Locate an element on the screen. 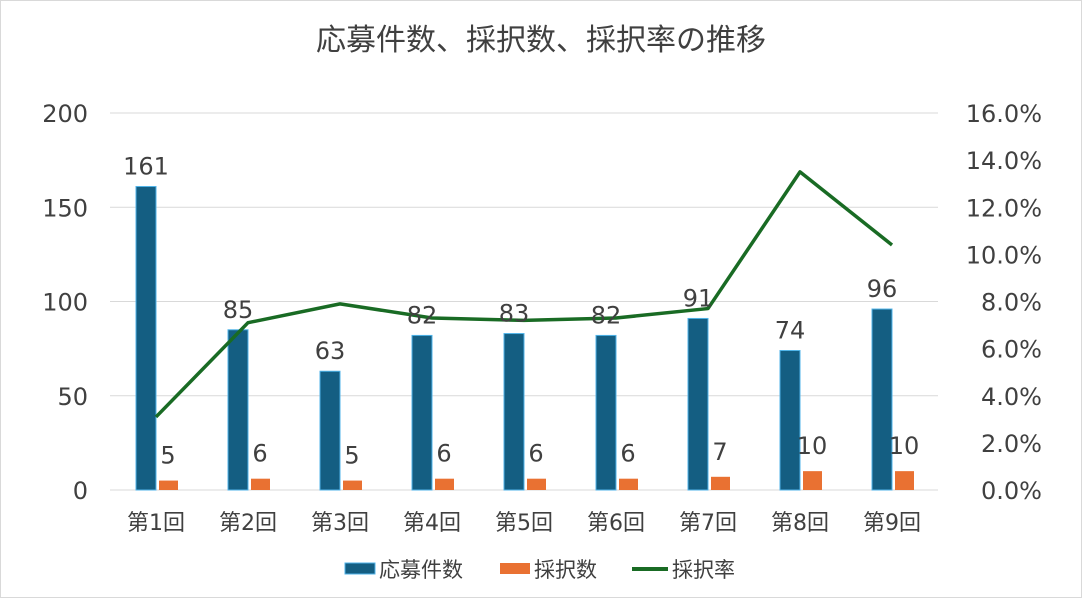  data-label: 63 is located at coordinates (330, 351).